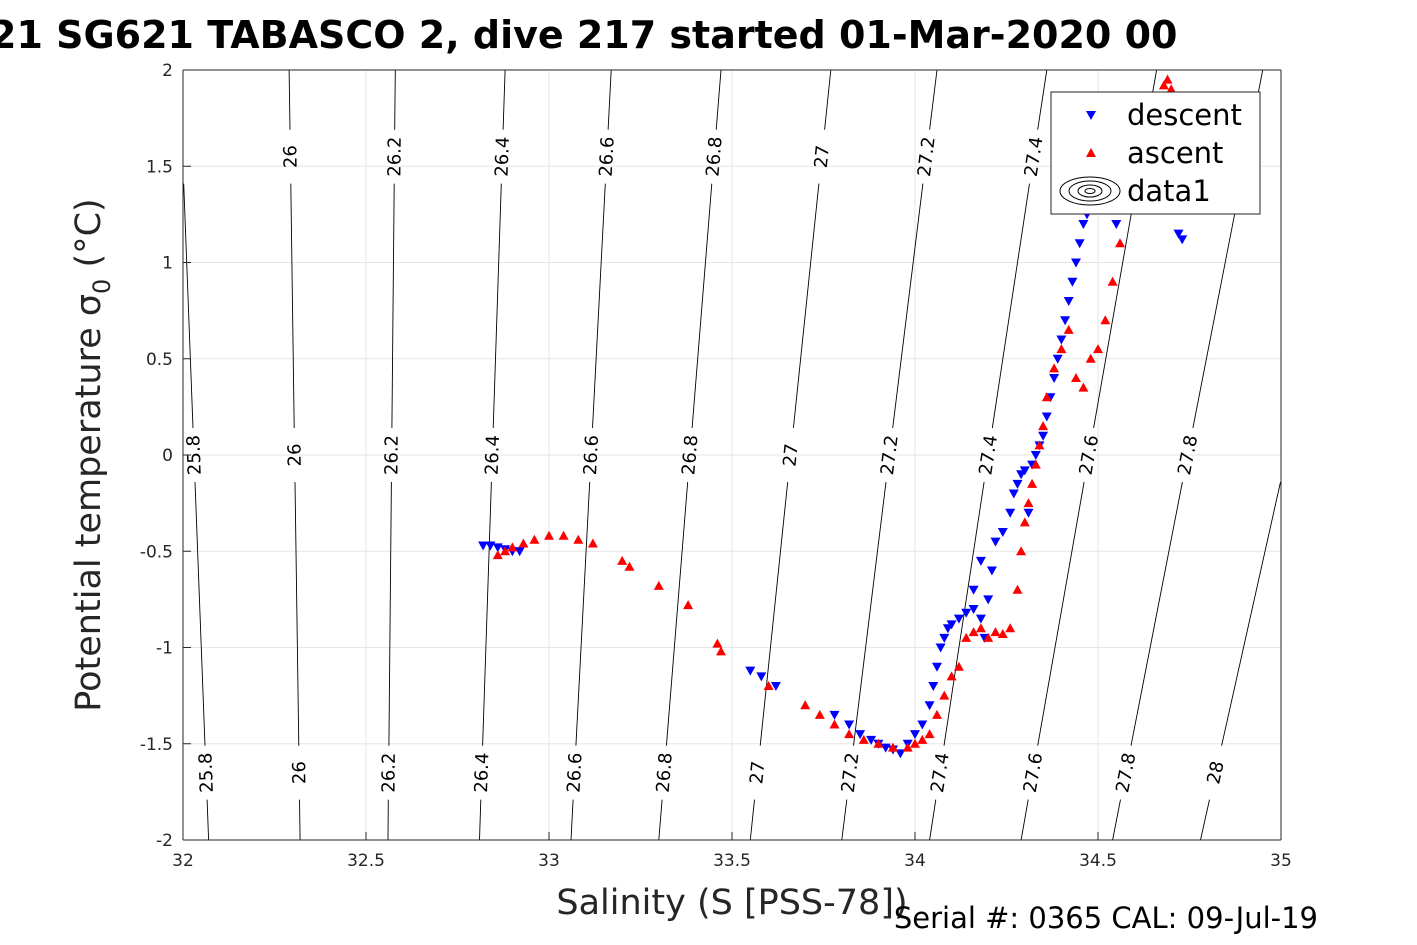  What do you see at coordinates (1281, 861) in the screenshot?
I see `x-tick-label: 35` at bounding box center [1281, 861].